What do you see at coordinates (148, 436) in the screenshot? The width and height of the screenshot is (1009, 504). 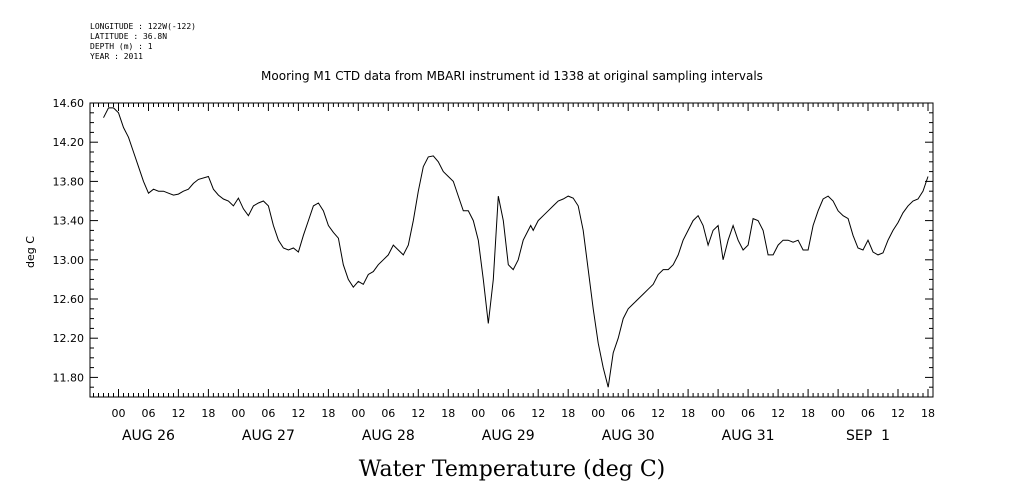 I see `x-day-label: AUG 26` at bounding box center [148, 436].